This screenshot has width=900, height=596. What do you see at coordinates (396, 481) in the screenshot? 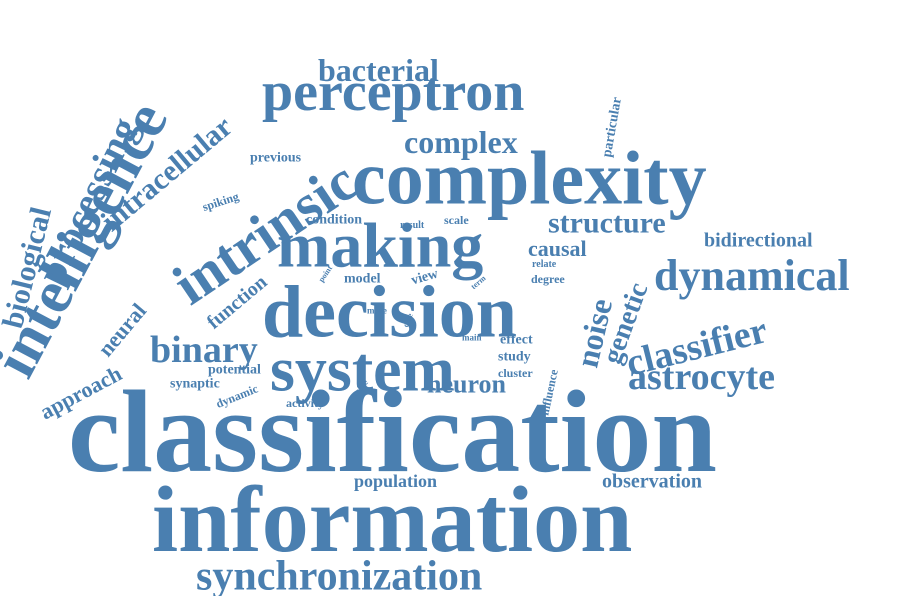
I see `word-population: population` at bounding box center [396, 481].